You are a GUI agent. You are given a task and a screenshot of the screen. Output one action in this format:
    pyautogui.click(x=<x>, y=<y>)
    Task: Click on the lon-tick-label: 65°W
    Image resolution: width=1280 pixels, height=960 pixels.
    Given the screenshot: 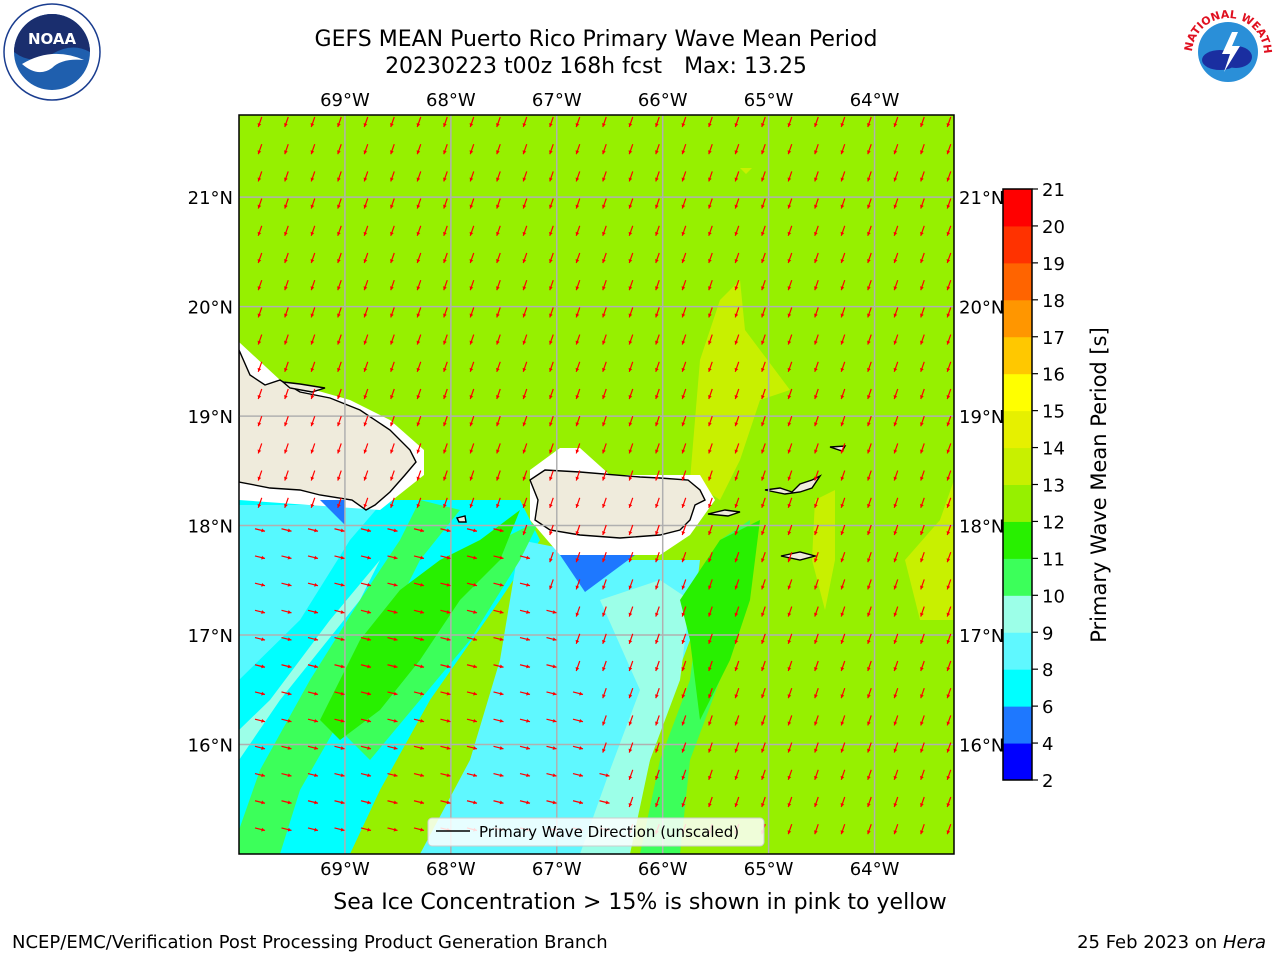 What is the action you would take?
    pyautogui.click(x=769, y=869)
    